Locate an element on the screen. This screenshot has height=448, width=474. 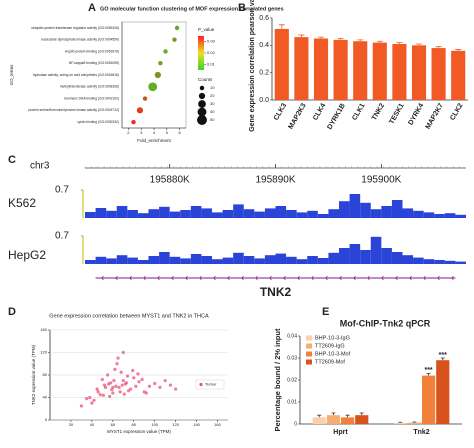
x-tick-label: DYRK1B is located at coordinates (336, 116).